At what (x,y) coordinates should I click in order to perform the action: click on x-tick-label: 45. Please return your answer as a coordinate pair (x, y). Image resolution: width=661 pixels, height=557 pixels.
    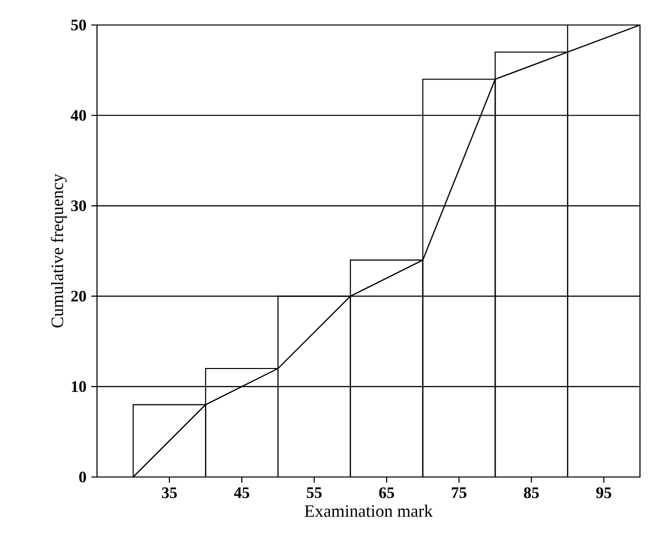
    Looking at the image, I should click on (242, 492).